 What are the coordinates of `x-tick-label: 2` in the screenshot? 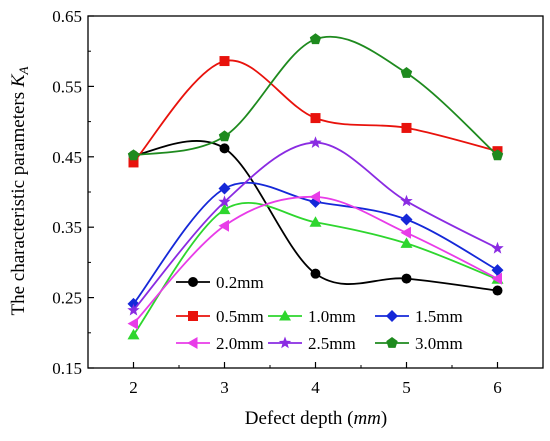 It's located at (133, 387).